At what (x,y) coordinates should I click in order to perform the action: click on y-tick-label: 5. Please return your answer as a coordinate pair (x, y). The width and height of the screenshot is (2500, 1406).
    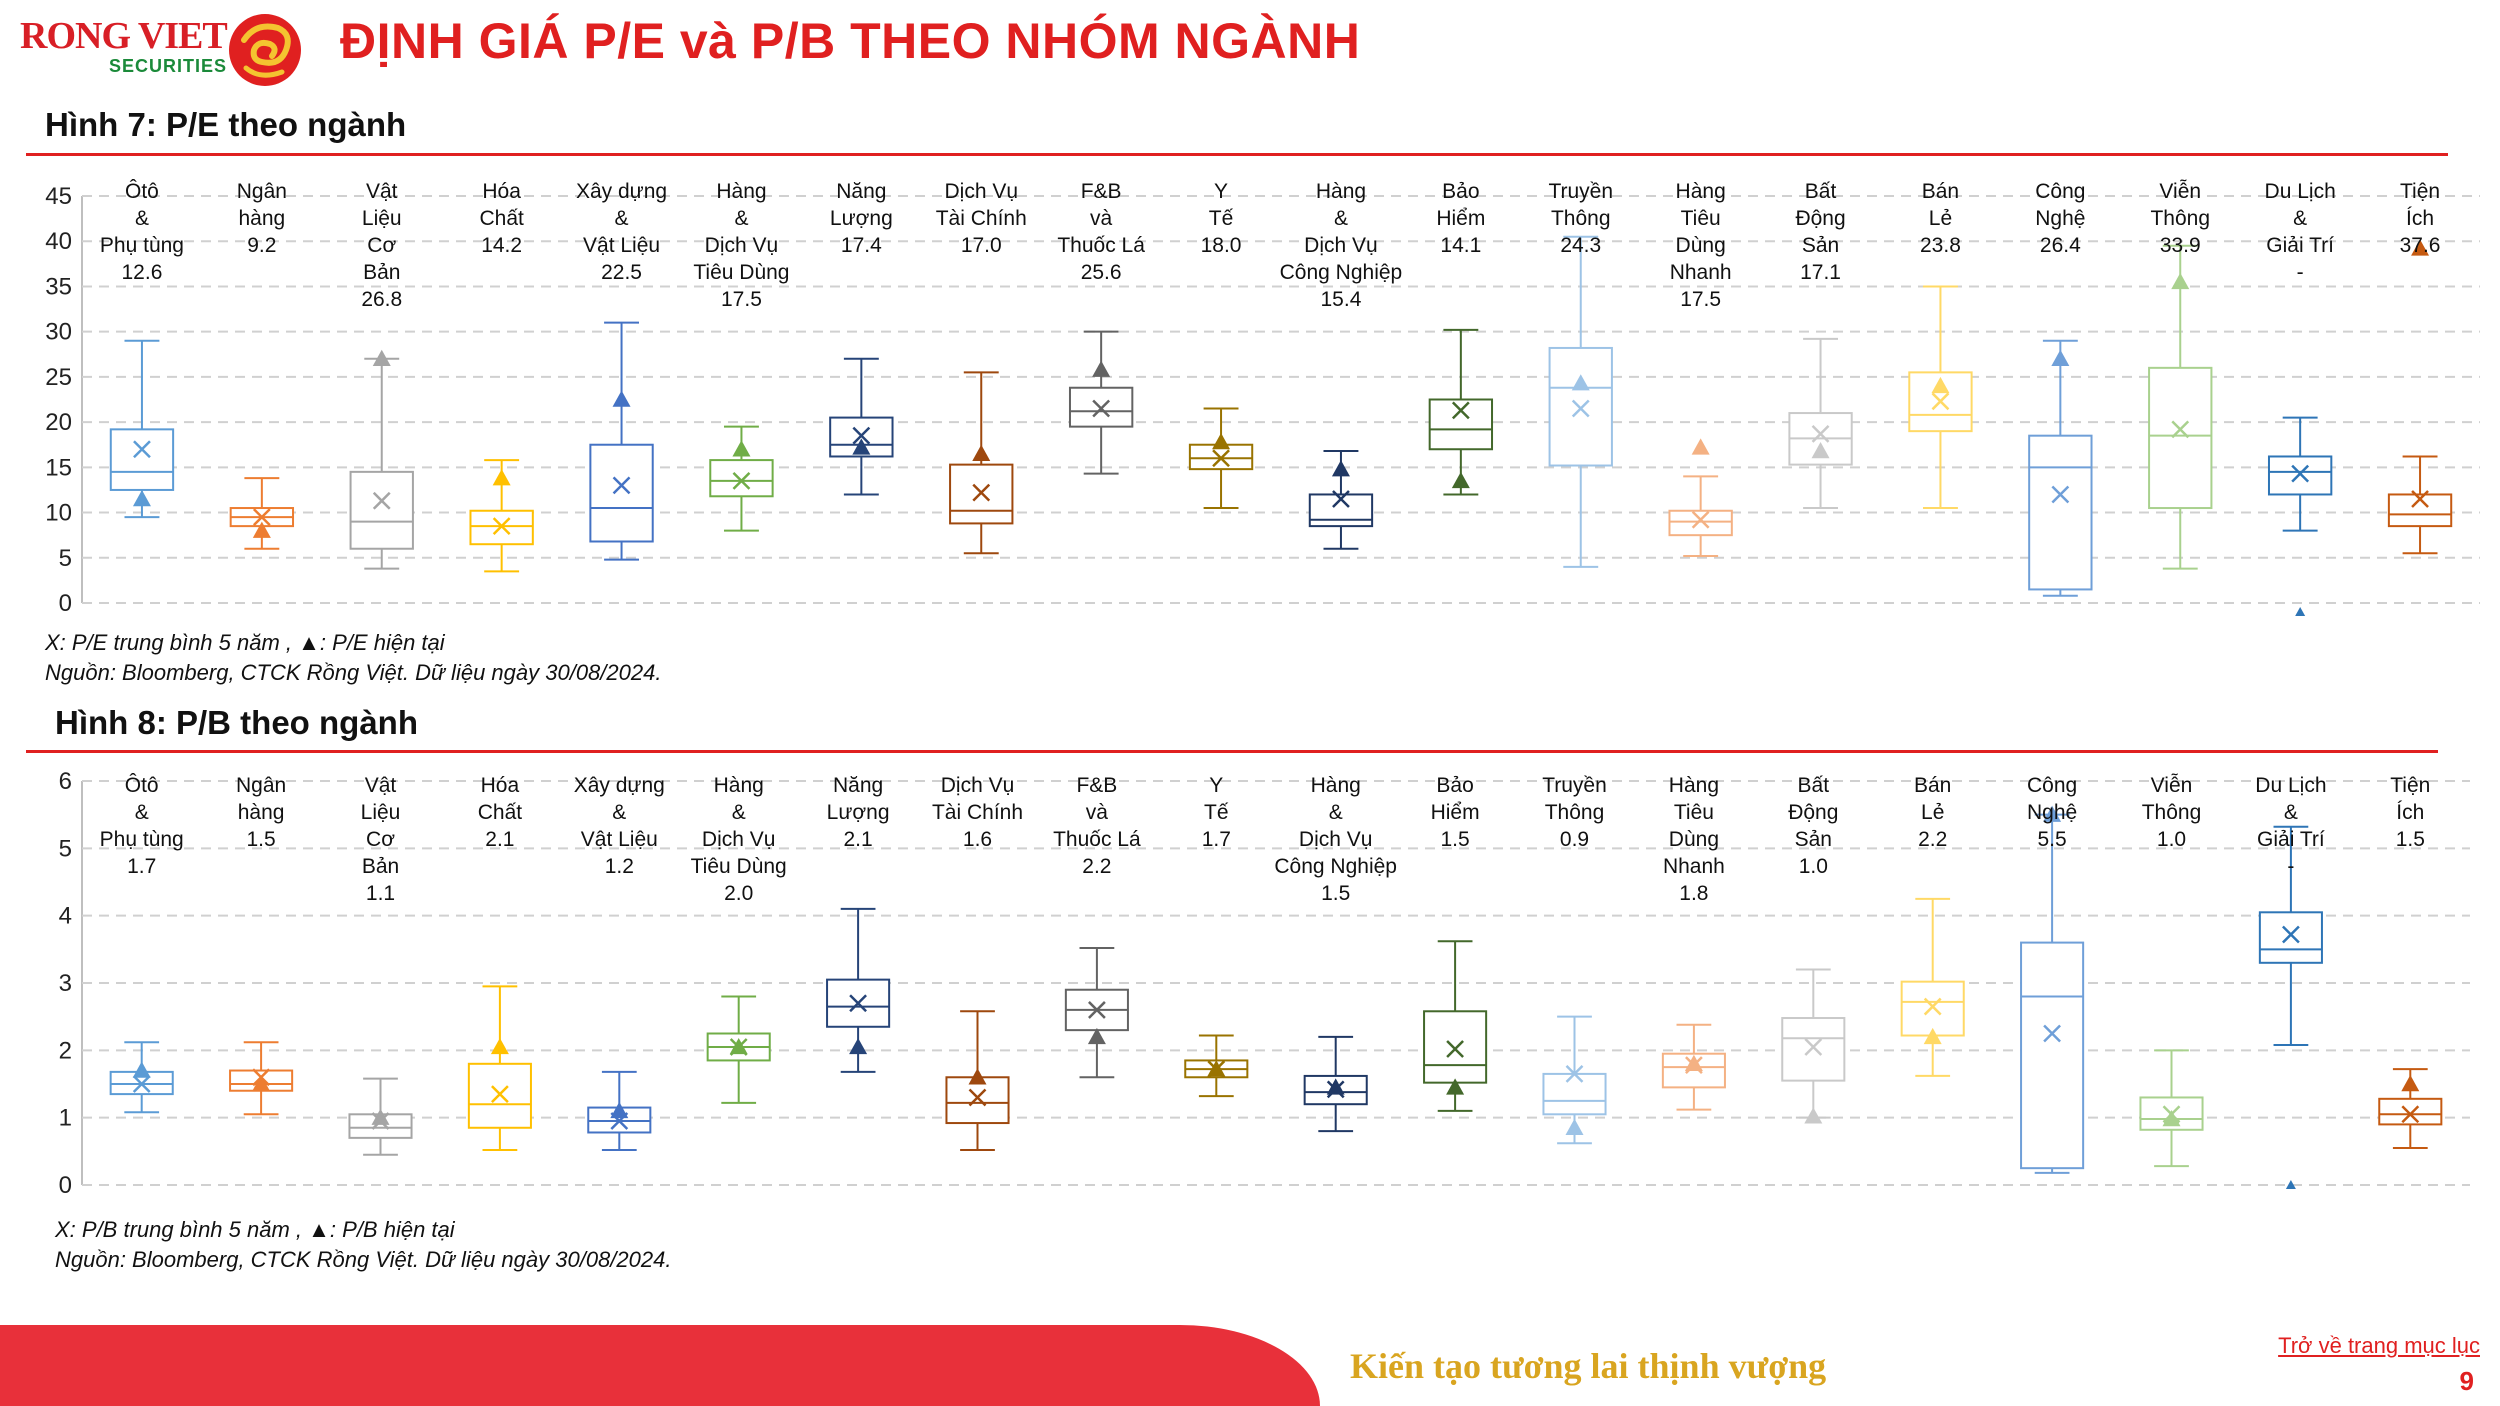
    Looking at the image, I should click on (65, 558).